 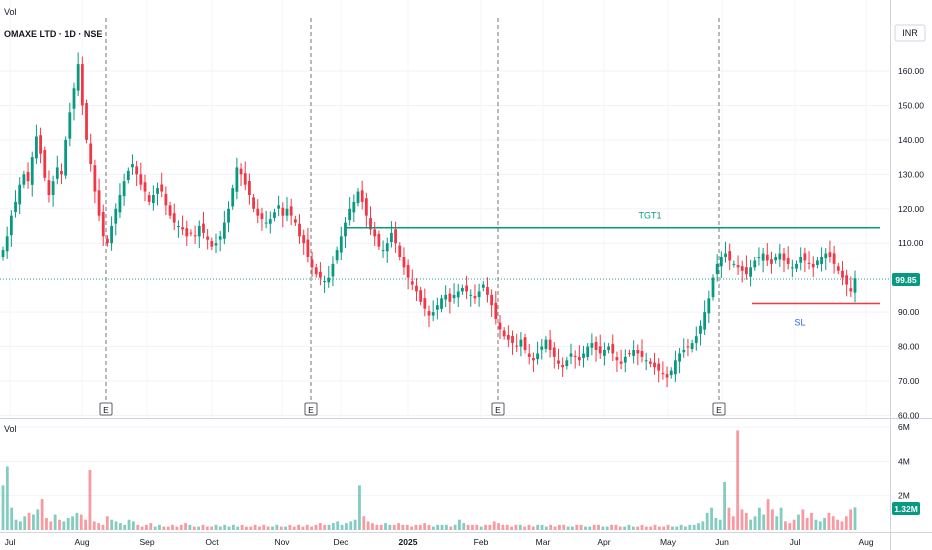 I want to click on annotation-lines: TGT1 SL, so click(x=612, y=269).